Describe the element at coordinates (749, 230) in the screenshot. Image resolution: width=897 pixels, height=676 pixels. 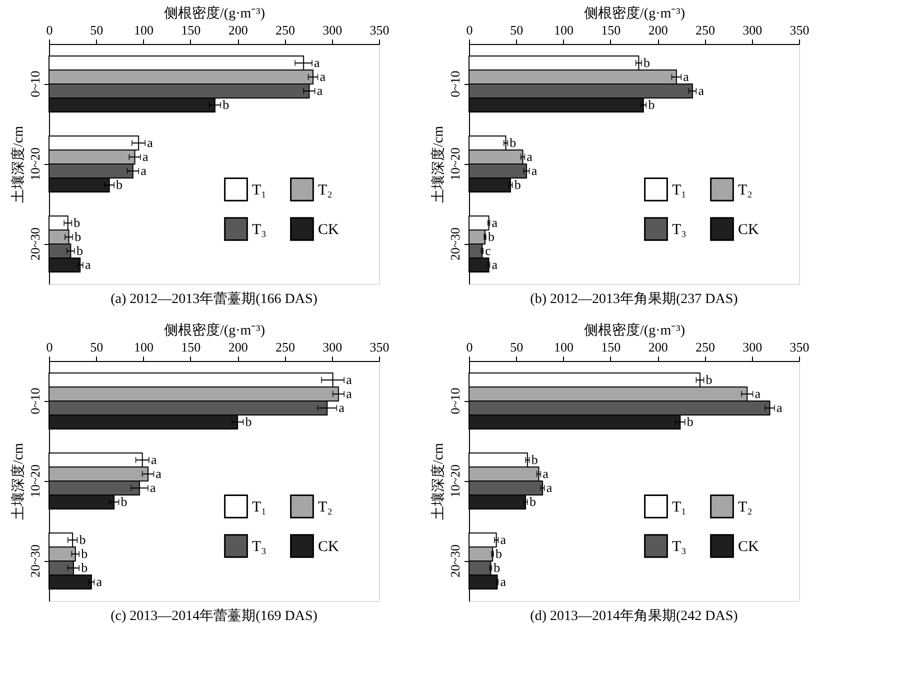
I see `legend-label: CK` at that location.